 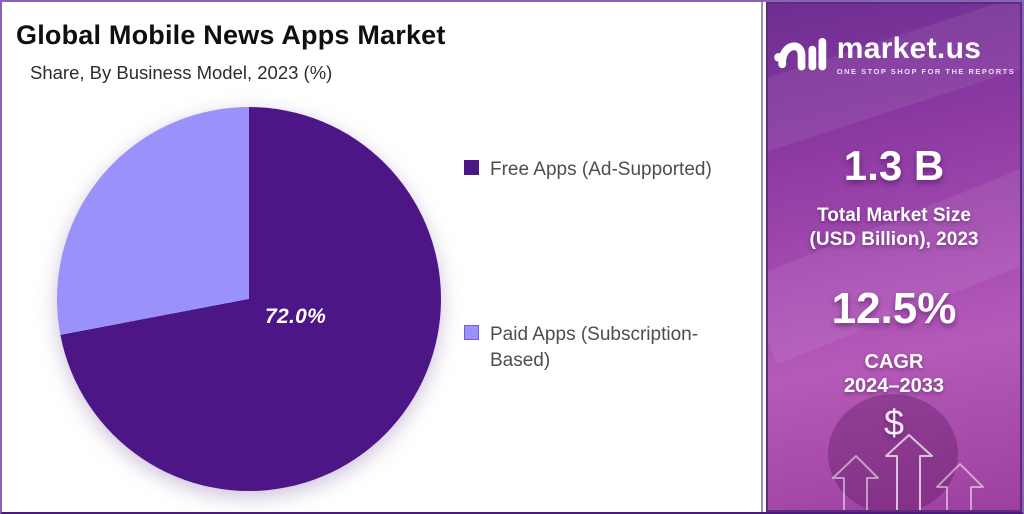 I want to click on stat-market-size-label-line2: (USD Billion), 2023, so click(x=894, y=239).